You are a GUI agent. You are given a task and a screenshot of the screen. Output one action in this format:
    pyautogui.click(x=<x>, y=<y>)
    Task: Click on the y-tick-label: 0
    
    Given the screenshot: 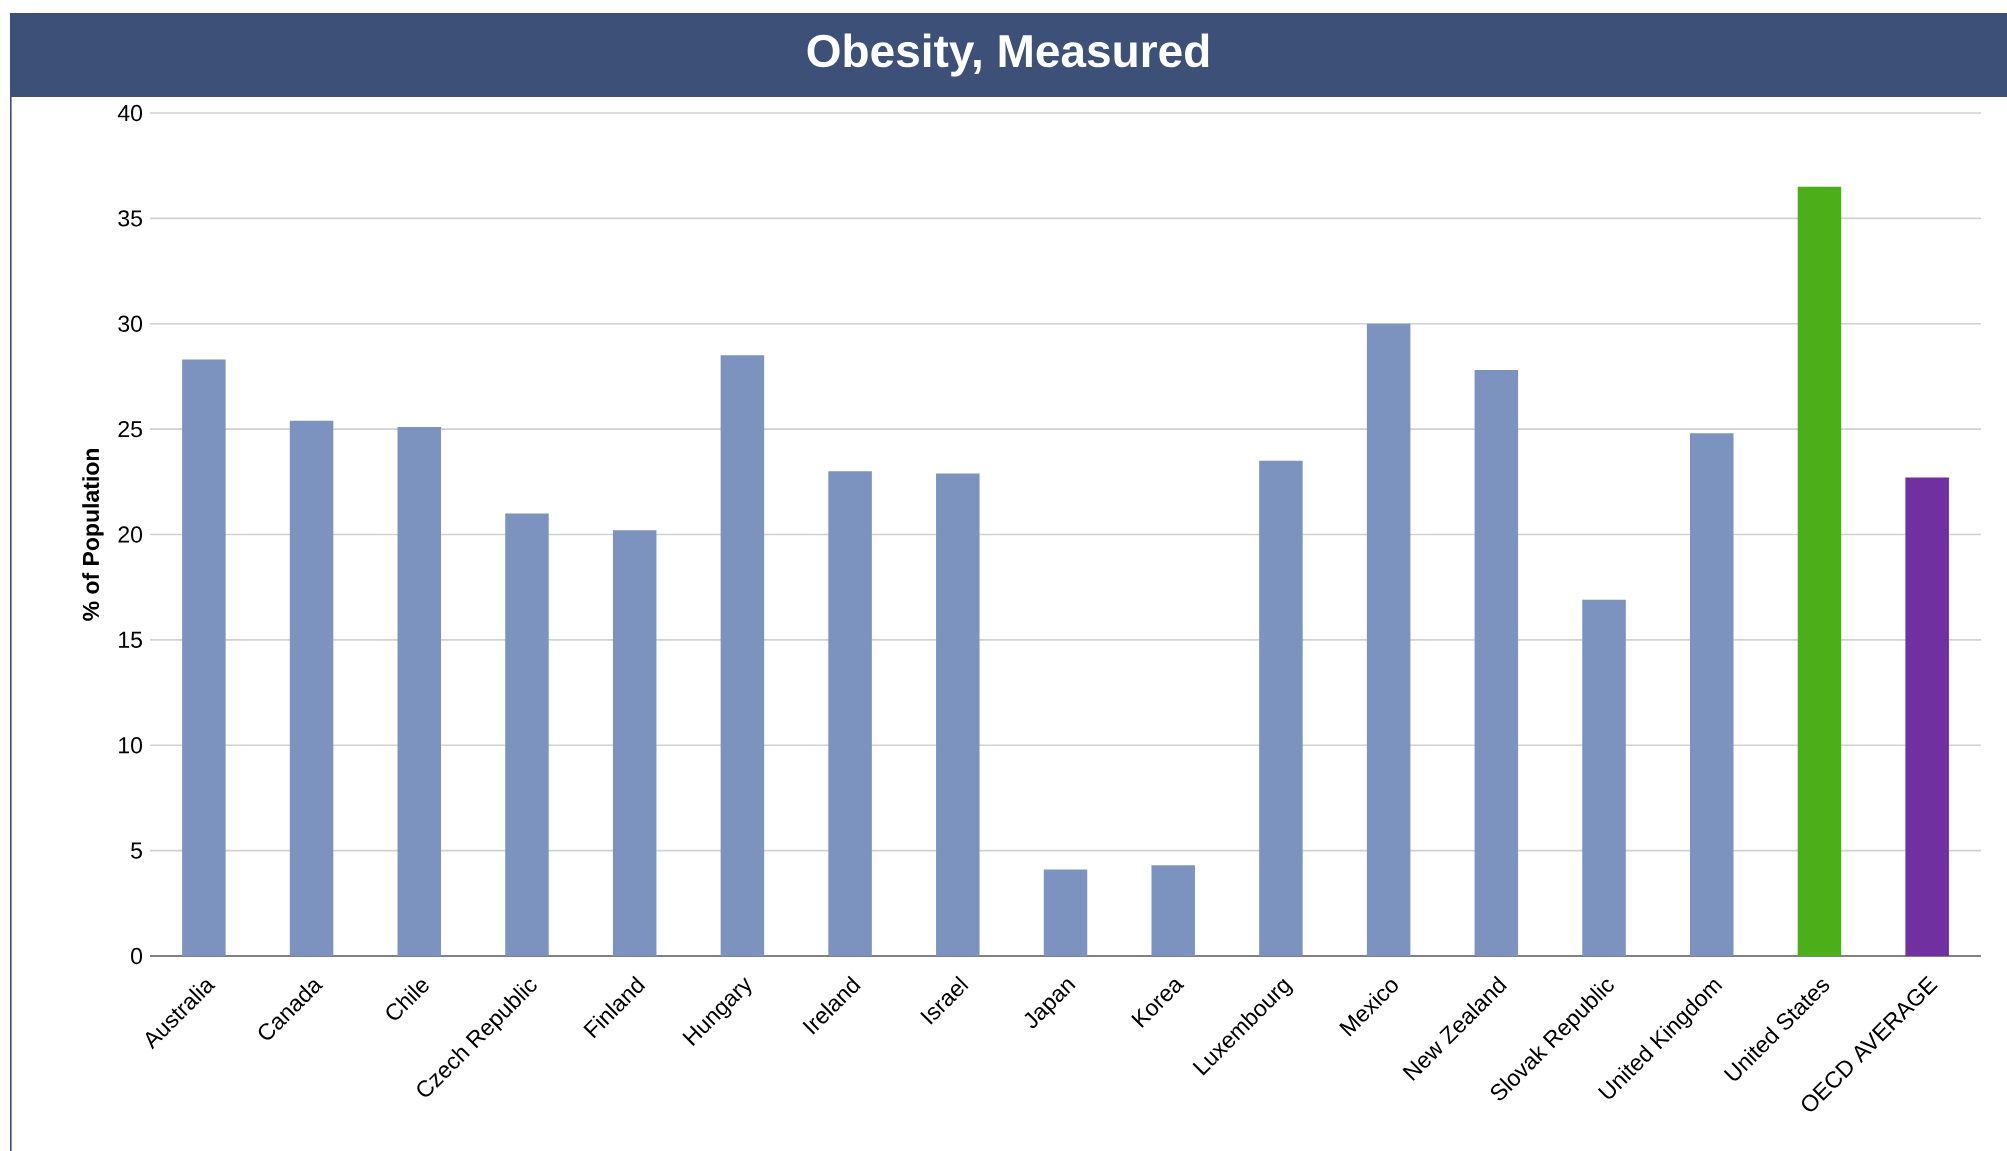 What is the action you would take?
    pyautogui.click(x=137, y=956)
    